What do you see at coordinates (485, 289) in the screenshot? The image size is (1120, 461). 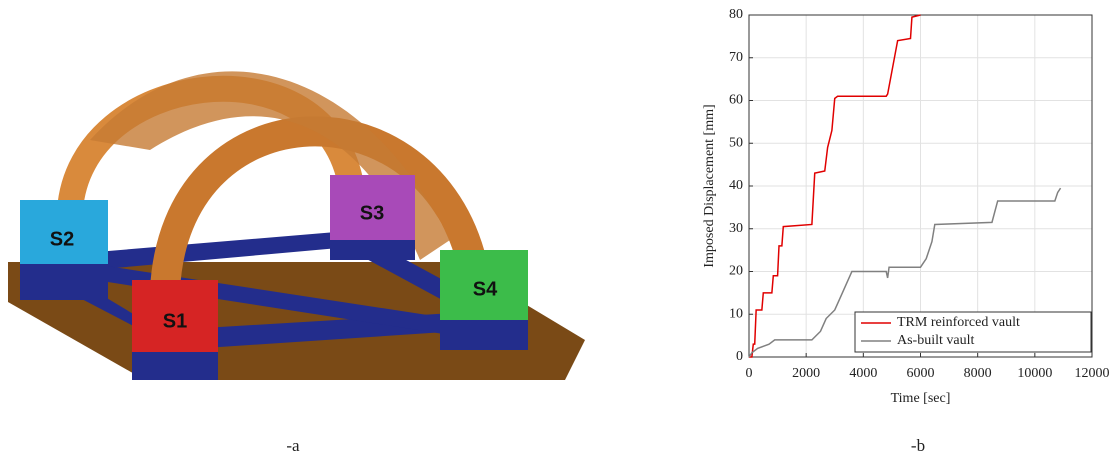 I see `support-label: S4` at bounding box center [485, 289].